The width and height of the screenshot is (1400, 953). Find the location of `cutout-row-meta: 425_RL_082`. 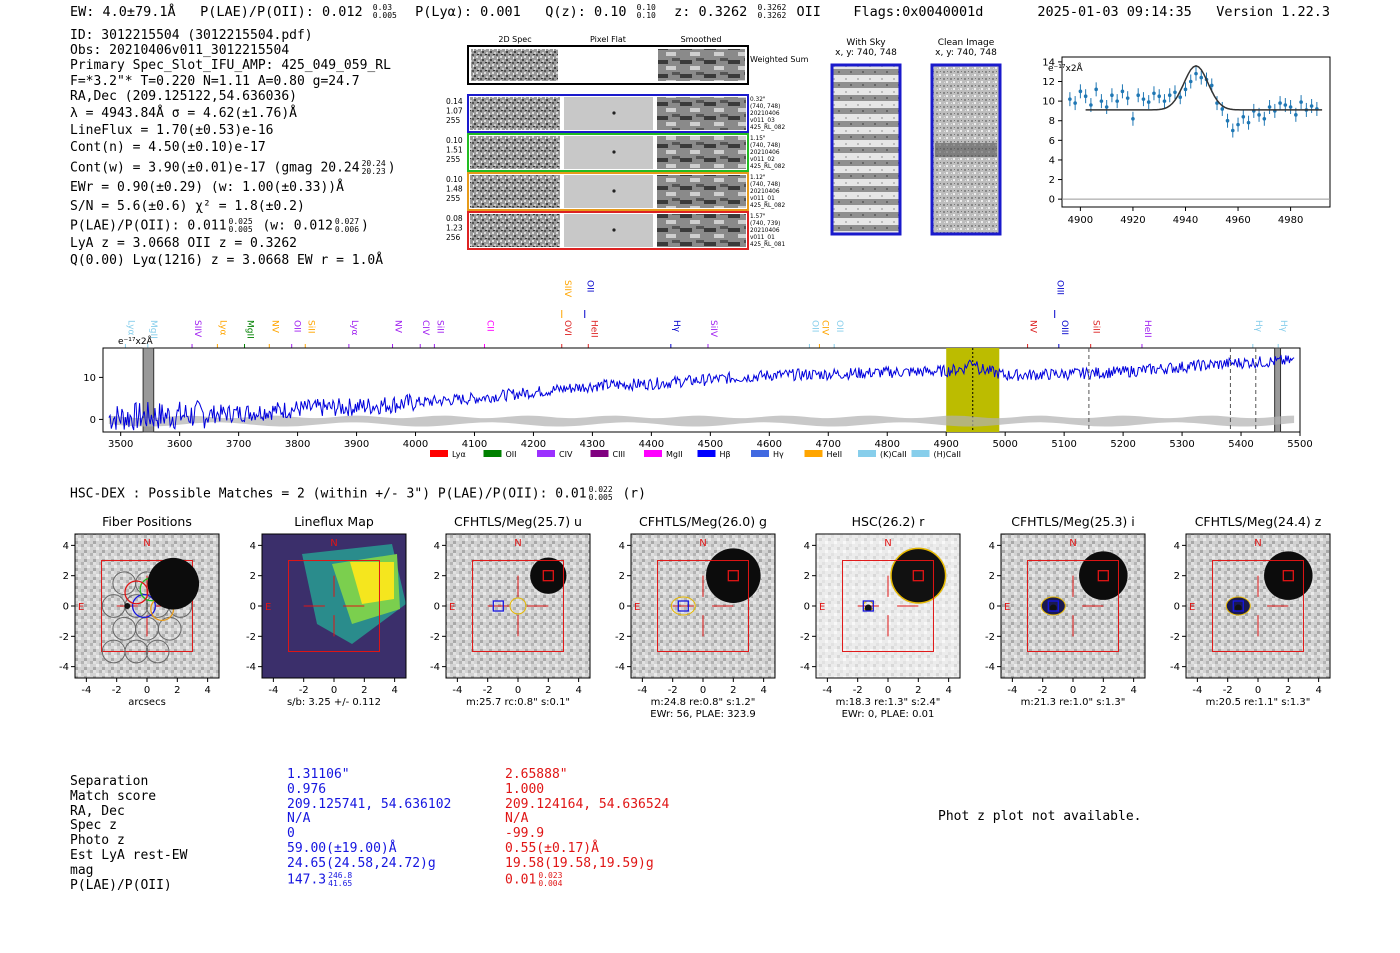

cutout-row-meta: 425_RL_082 is located at coordinates (767, 167).